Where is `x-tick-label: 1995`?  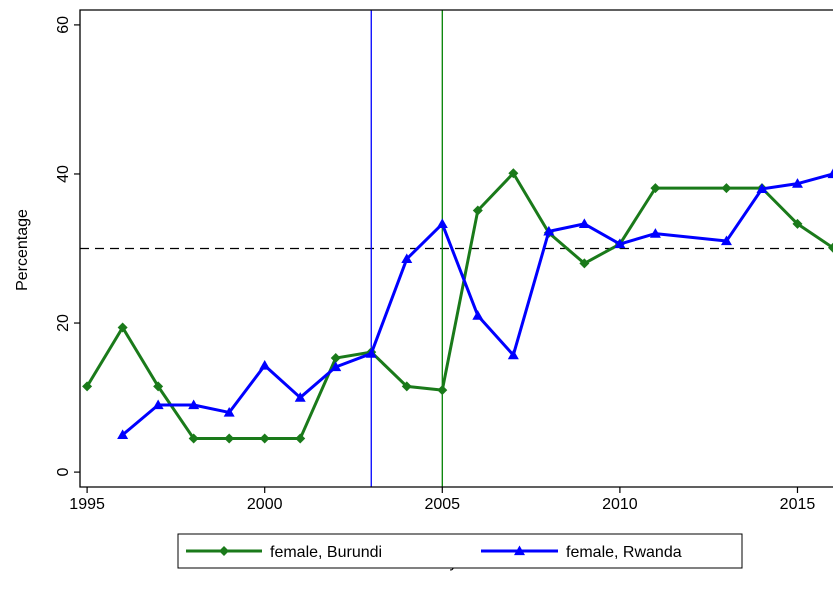 x-tick-label: 1995 is located at coordinates (87, 504).